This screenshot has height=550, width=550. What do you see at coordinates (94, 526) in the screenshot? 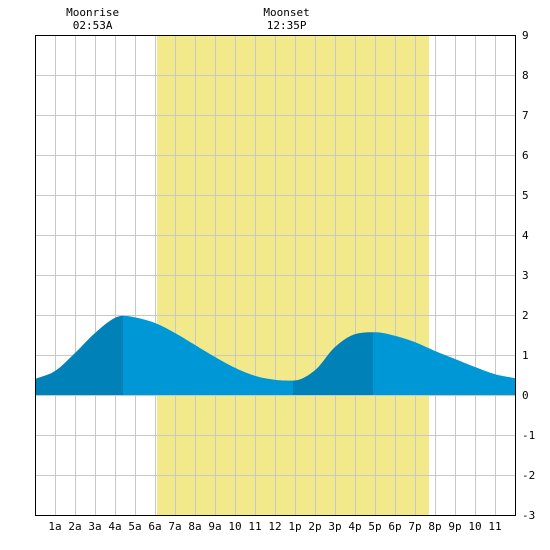
I see `x-tick-label: 3a` at bounding box center [94, 526].